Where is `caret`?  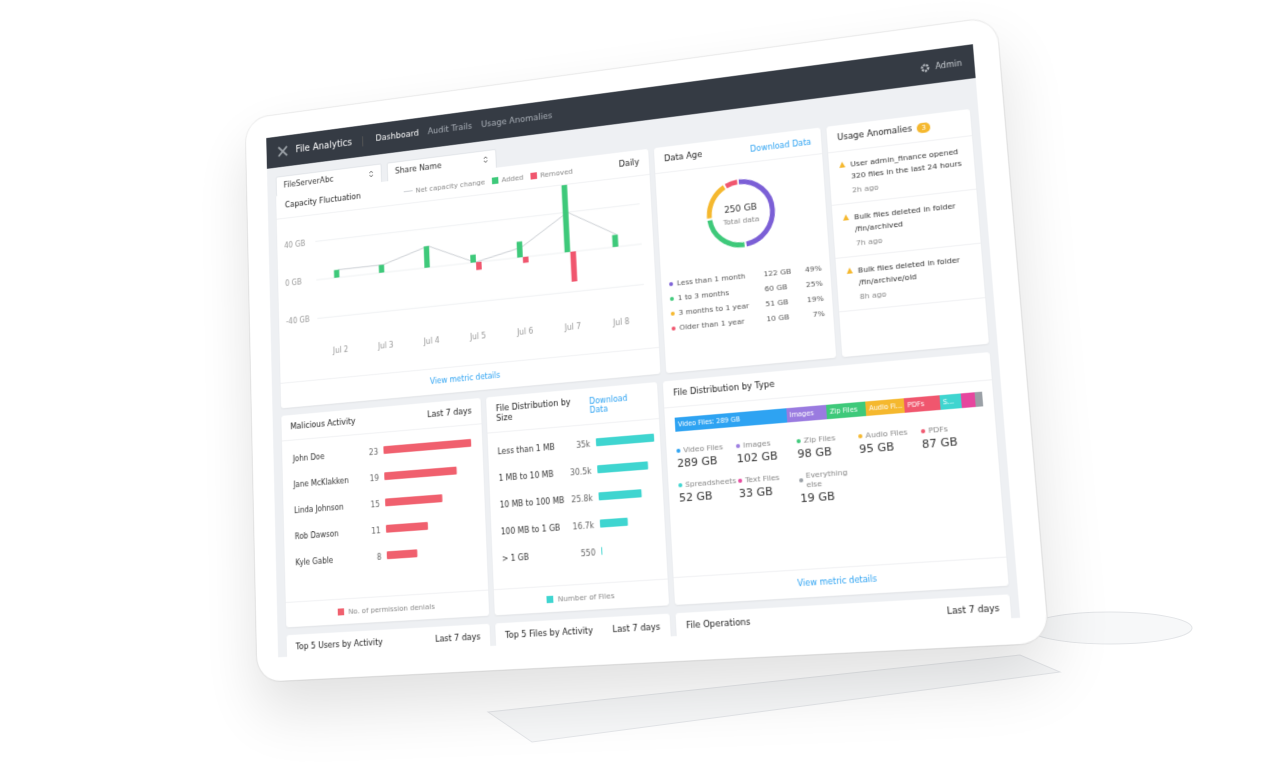
caret is located at coordinates (486, 160).